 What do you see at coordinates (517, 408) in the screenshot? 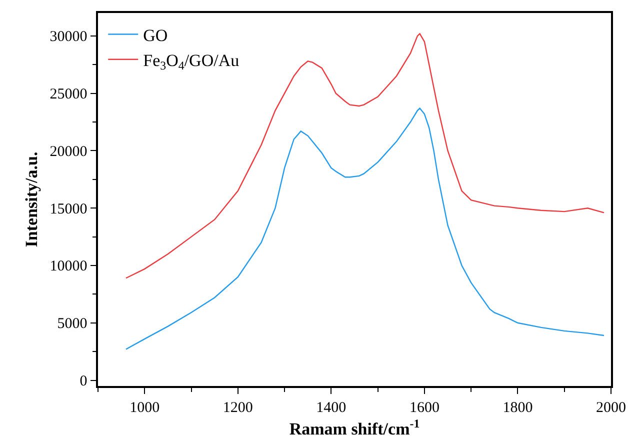
I see `x-tick-label: 1800` at bounding box center [517, 408].